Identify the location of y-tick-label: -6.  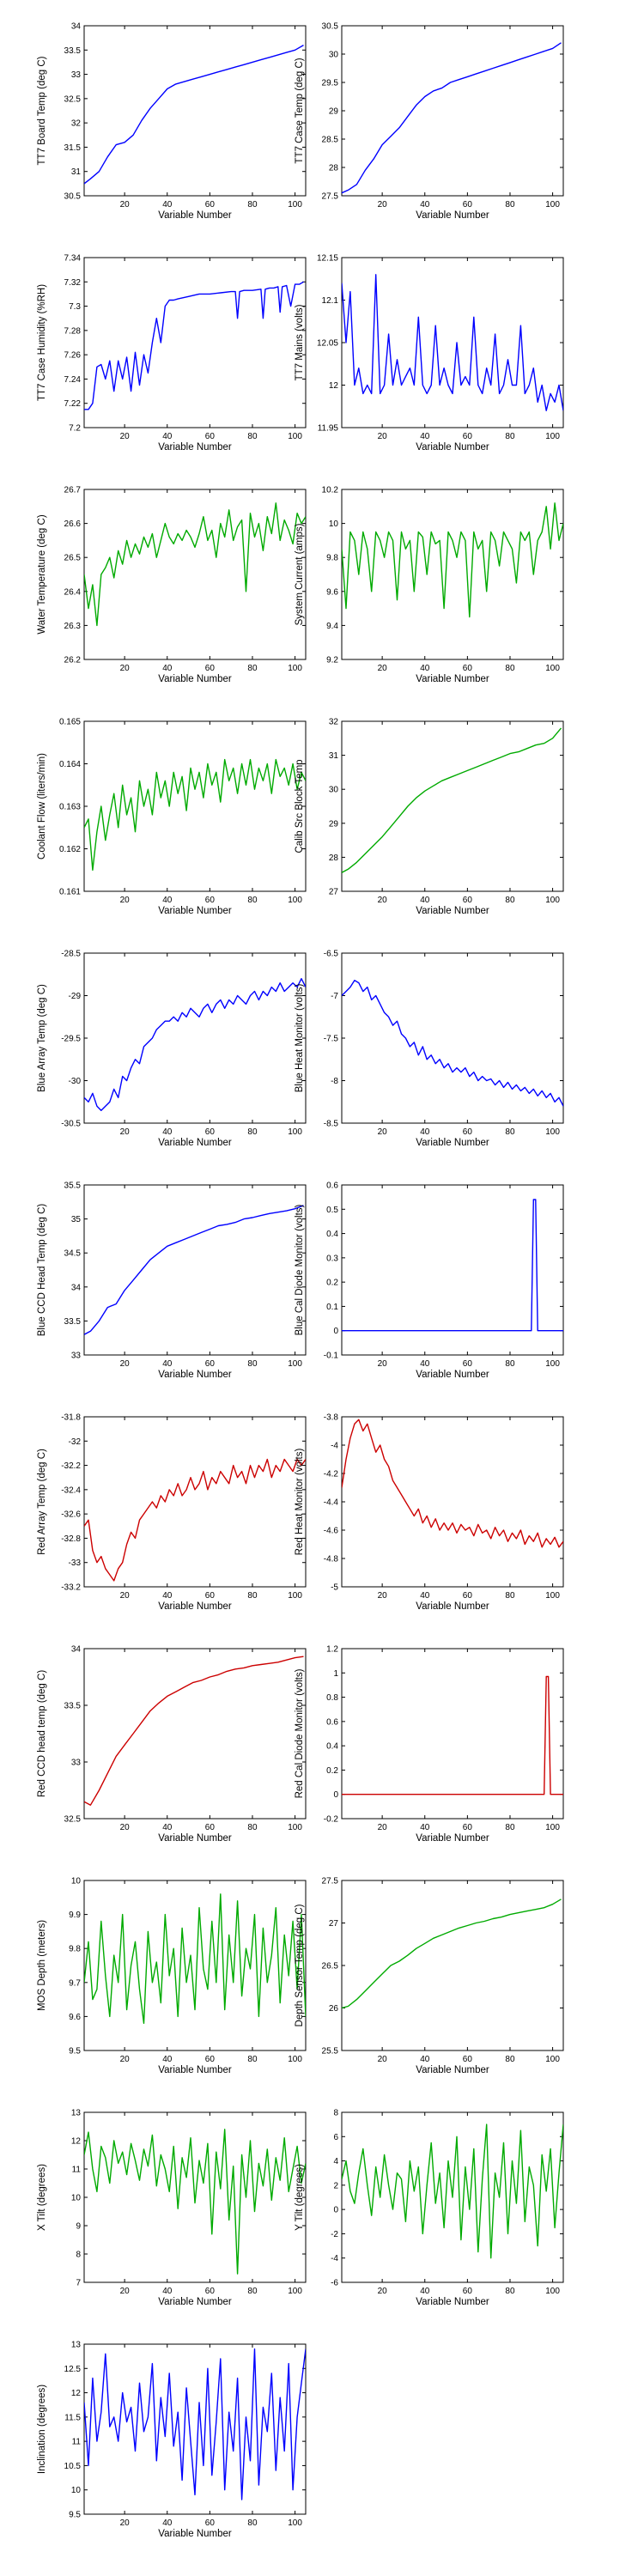
(334, 2283).